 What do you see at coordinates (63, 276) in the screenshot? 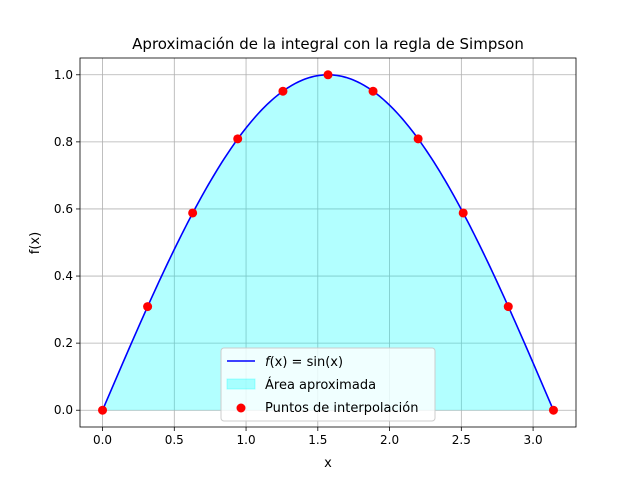
I see `y-tick-label: 0.4` at bounding box center [63, 276].